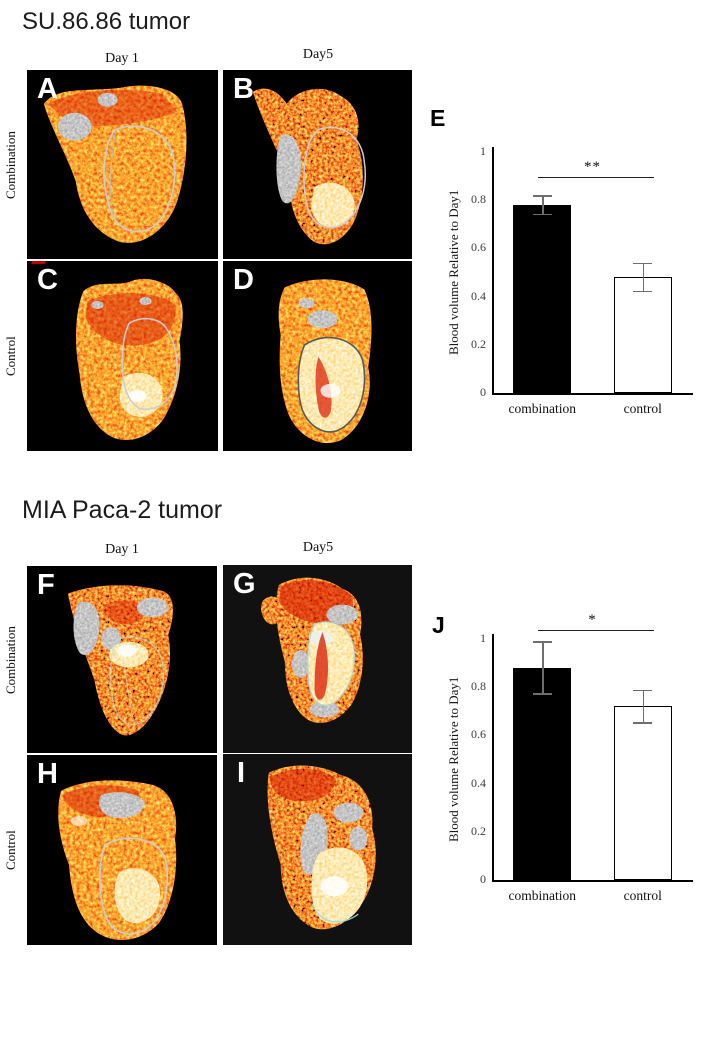  I want to click on tumor-scan-panel-F: F, so click(122, 659).